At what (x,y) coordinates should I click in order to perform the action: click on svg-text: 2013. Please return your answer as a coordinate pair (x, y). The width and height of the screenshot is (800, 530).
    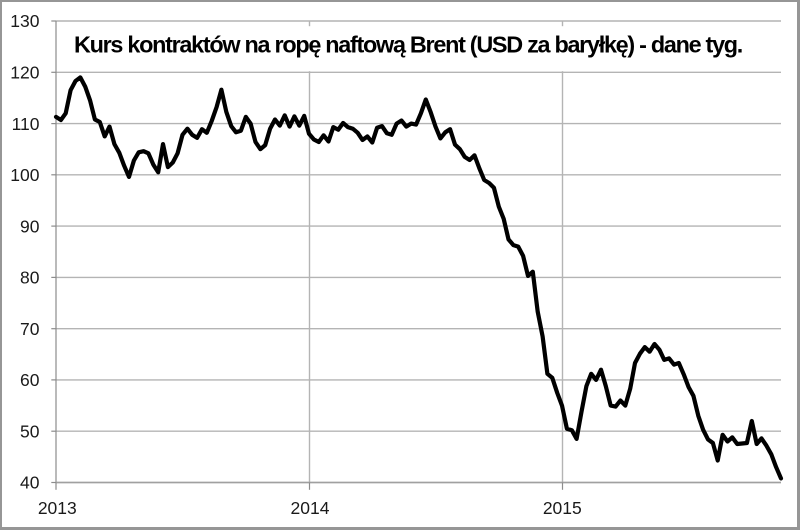
    Looking at the image, I should click on (57, 508).